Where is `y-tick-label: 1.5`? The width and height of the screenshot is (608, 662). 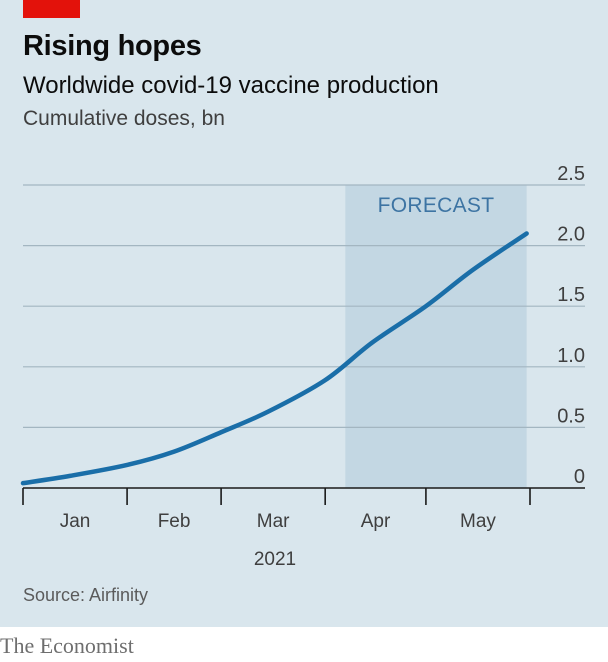 y-tick-label: 1.5 is located at coordinates (571, 295).